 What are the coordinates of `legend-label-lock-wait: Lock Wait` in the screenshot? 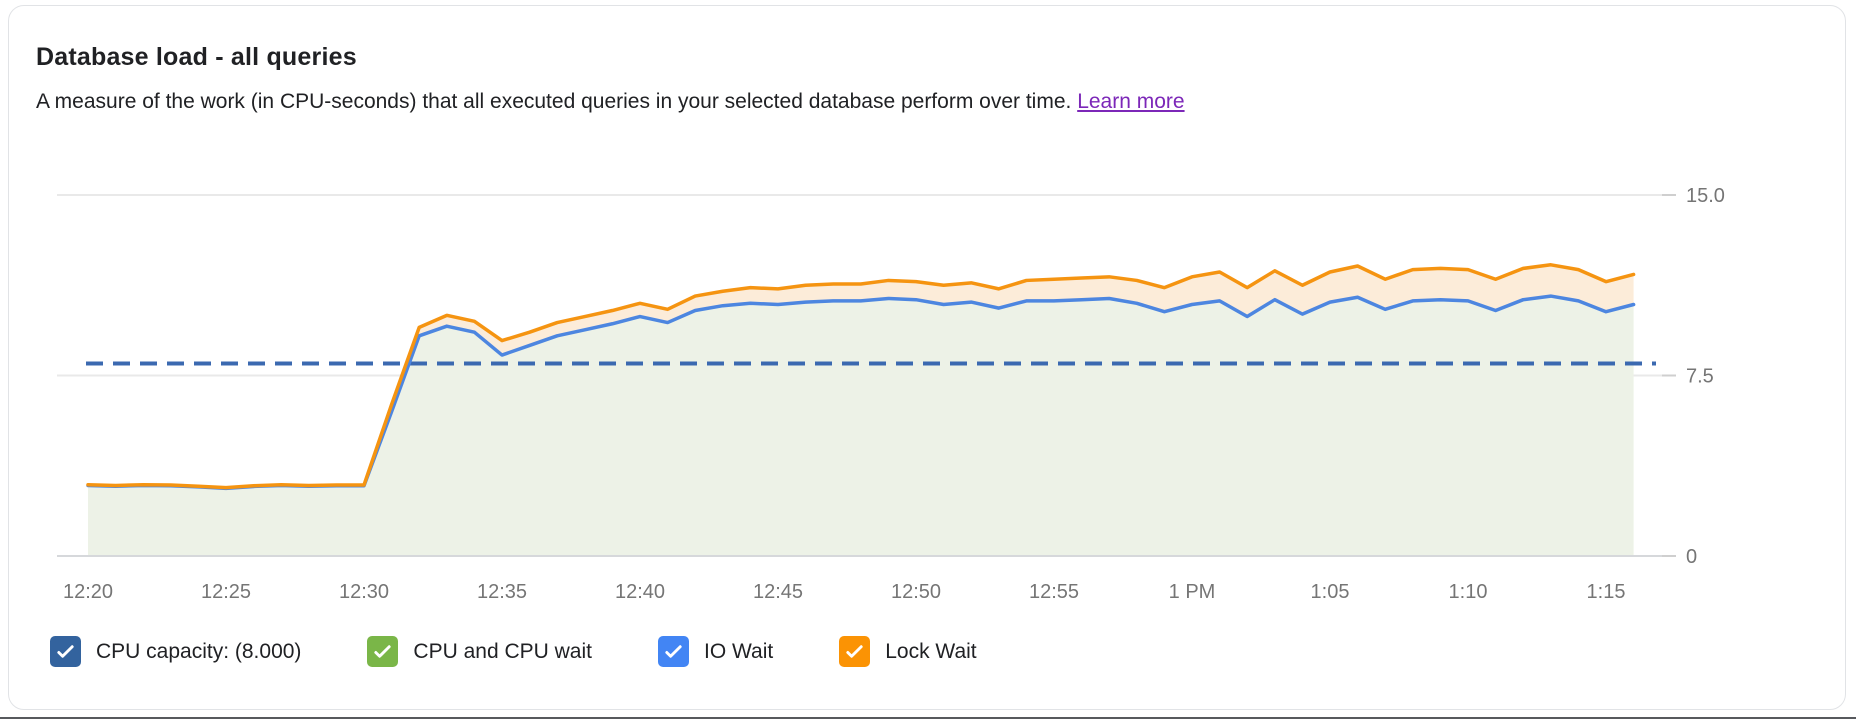 It's located at (931, 651).